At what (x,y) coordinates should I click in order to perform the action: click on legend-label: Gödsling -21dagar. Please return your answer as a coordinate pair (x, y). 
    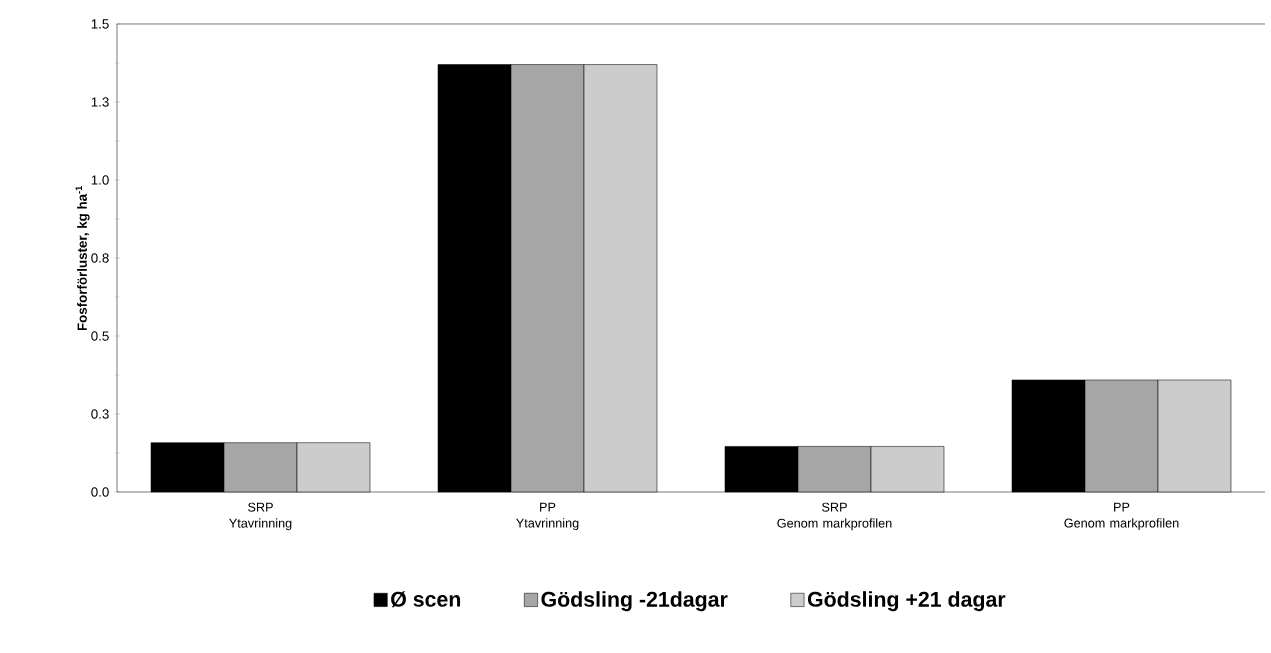
    Looking at the image, I should click on (634, 601).